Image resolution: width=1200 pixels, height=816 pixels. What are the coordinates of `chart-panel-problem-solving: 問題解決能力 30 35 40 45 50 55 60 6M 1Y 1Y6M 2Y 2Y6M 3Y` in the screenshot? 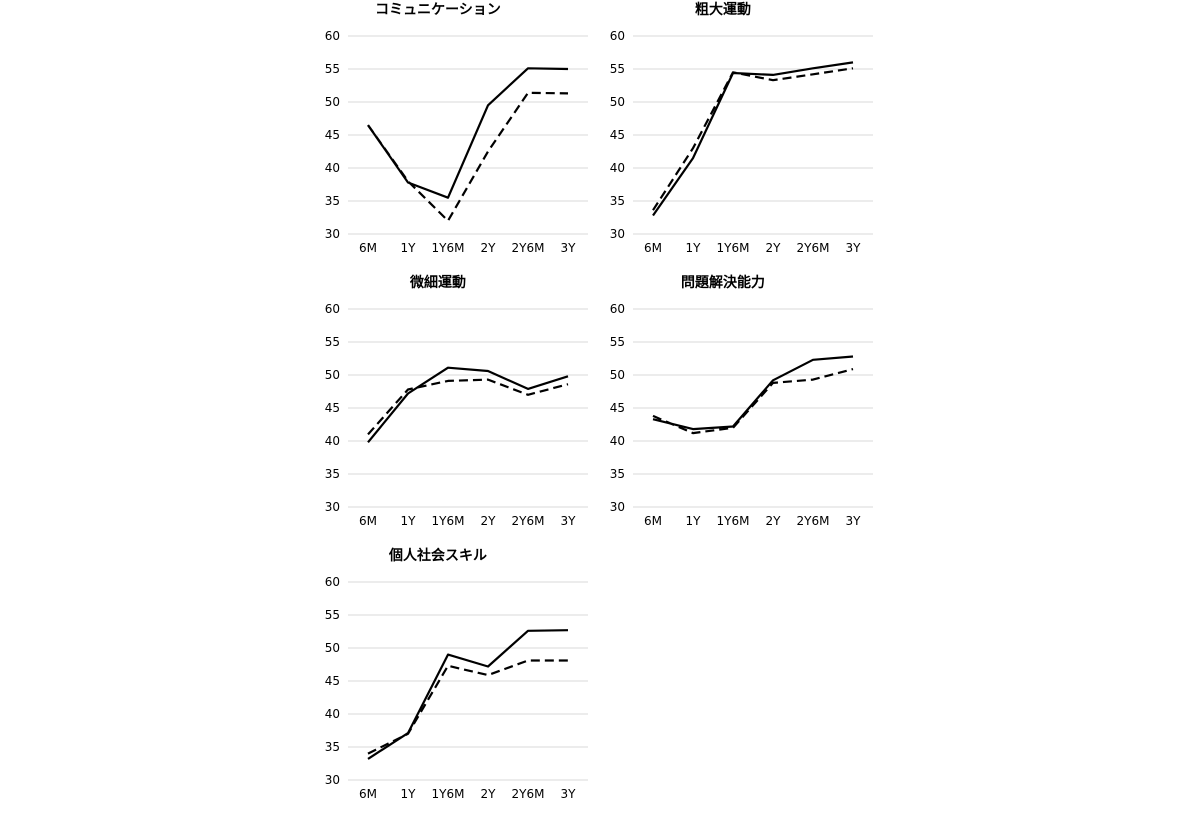 It's located at (745, 408).